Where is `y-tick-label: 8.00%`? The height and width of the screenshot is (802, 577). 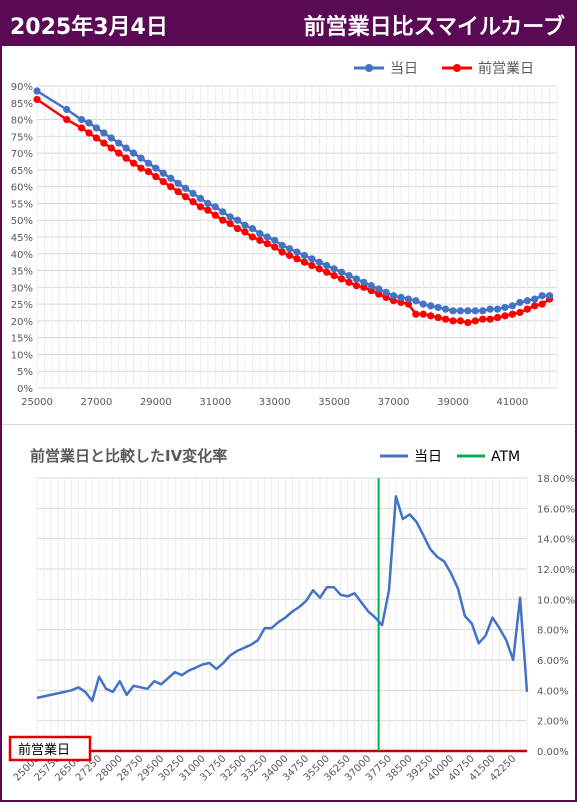 y-tick-label: 8.00% is located at coordinates (553, 631).